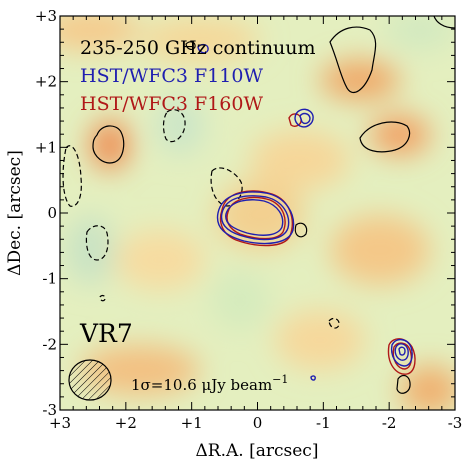  What do you see at coordinates (389, 423) in the screenshot?
I see `x-tick-label: -2` at bounding box center [389, 423].